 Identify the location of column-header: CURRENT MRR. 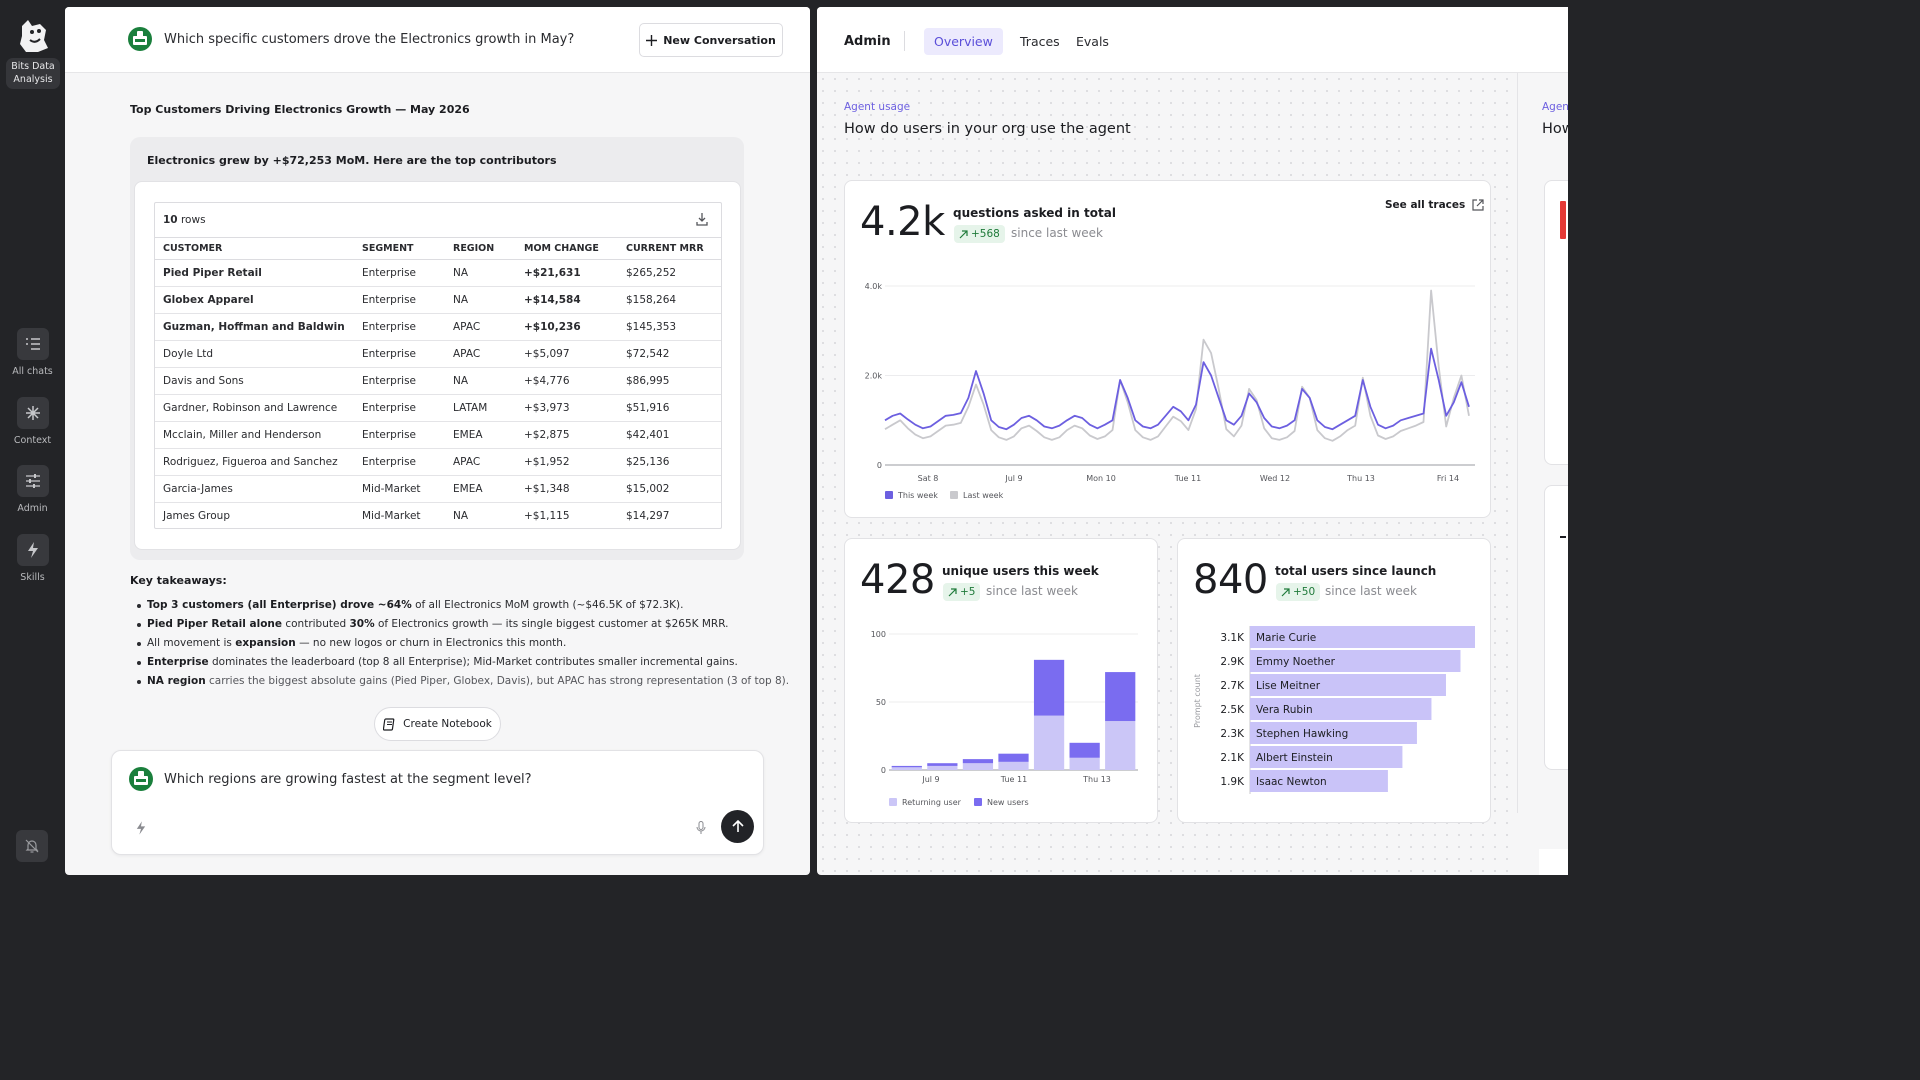
(669, 248).